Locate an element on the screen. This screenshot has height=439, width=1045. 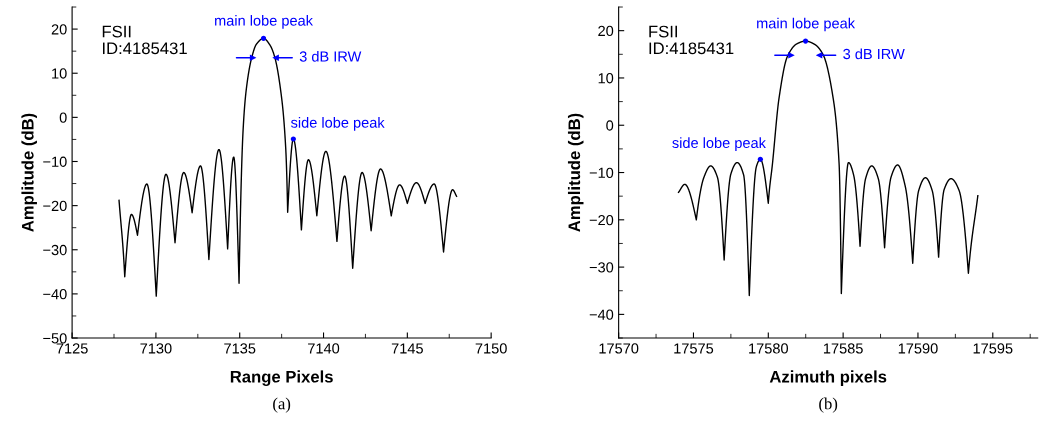
x-tick-label: 7135 is located at coordinates (240, 348).